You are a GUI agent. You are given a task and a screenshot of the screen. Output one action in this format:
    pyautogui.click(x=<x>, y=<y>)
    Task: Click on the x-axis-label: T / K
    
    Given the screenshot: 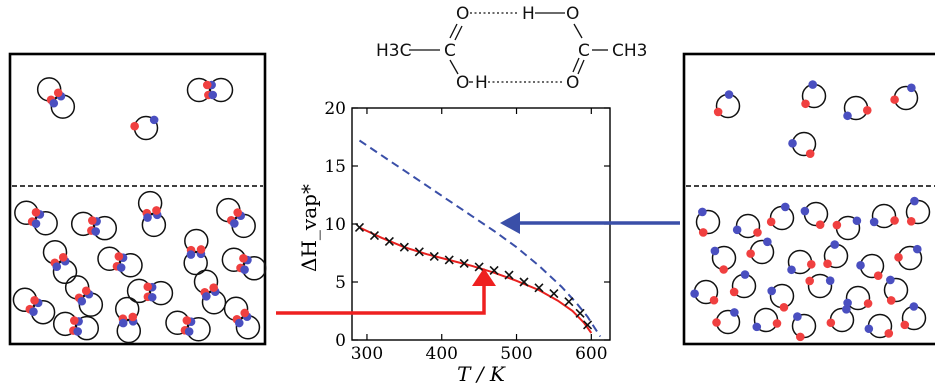 What is the action you would take?
    pyautogui.click(x=481, y=373)
    